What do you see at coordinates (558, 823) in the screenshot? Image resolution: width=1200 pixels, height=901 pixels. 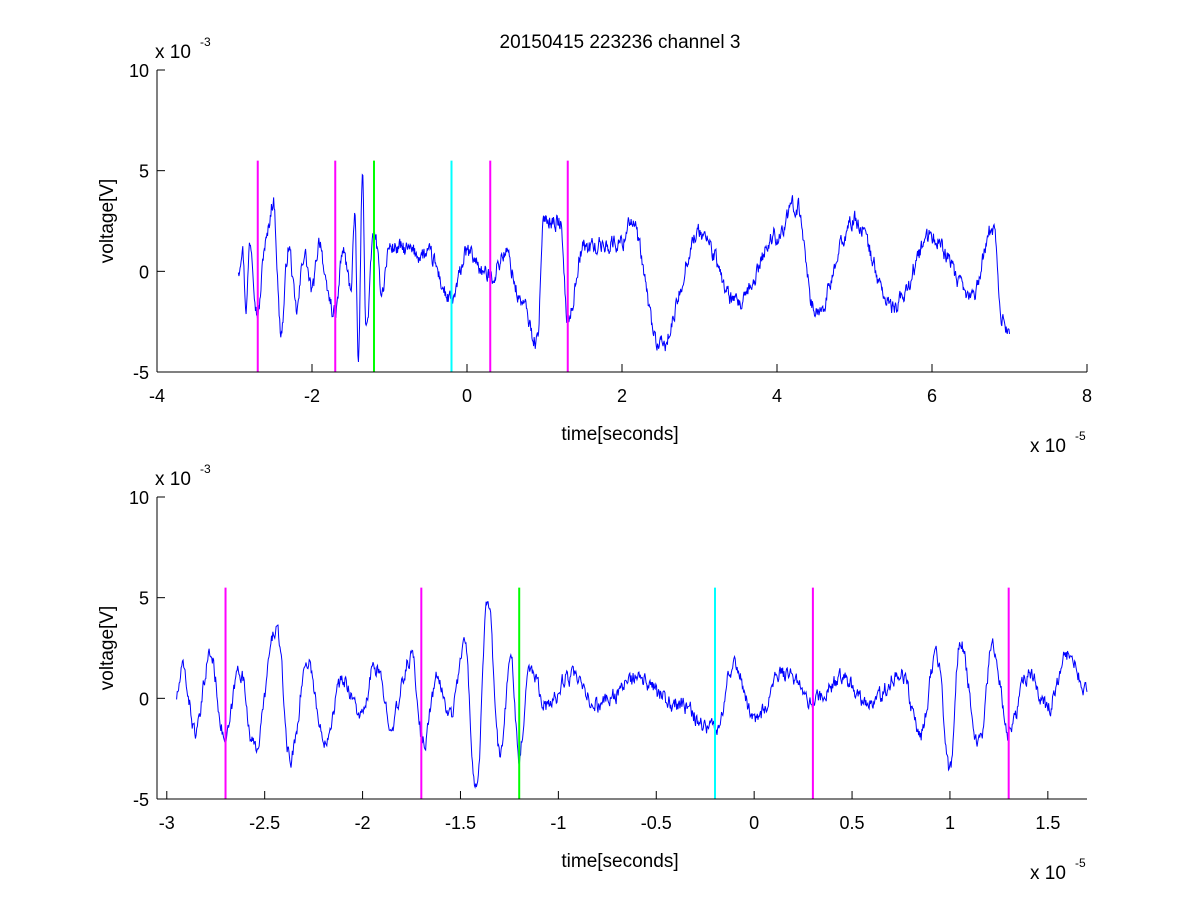 I see `x-tick-label: -1` at bounding box center [558, 823].